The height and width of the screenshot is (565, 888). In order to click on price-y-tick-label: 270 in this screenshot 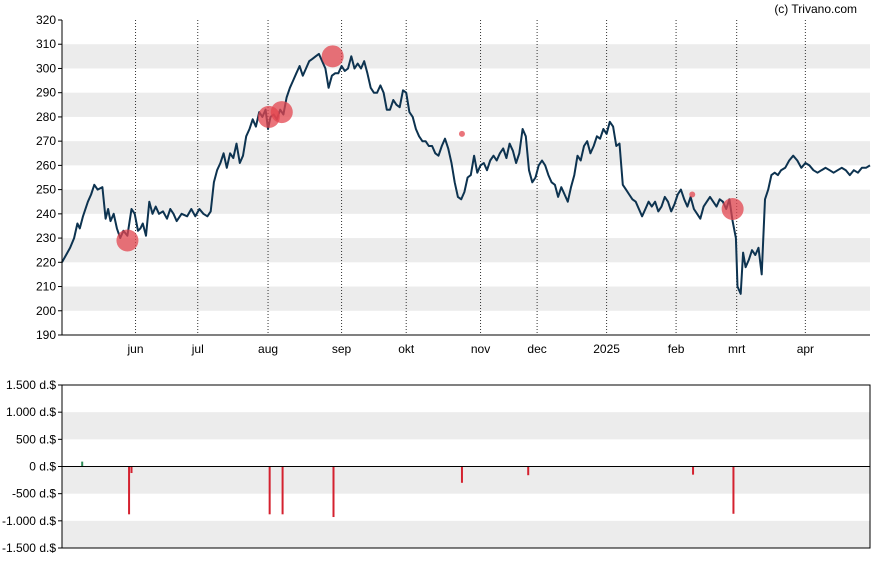, I will do `click(46, 141)`.